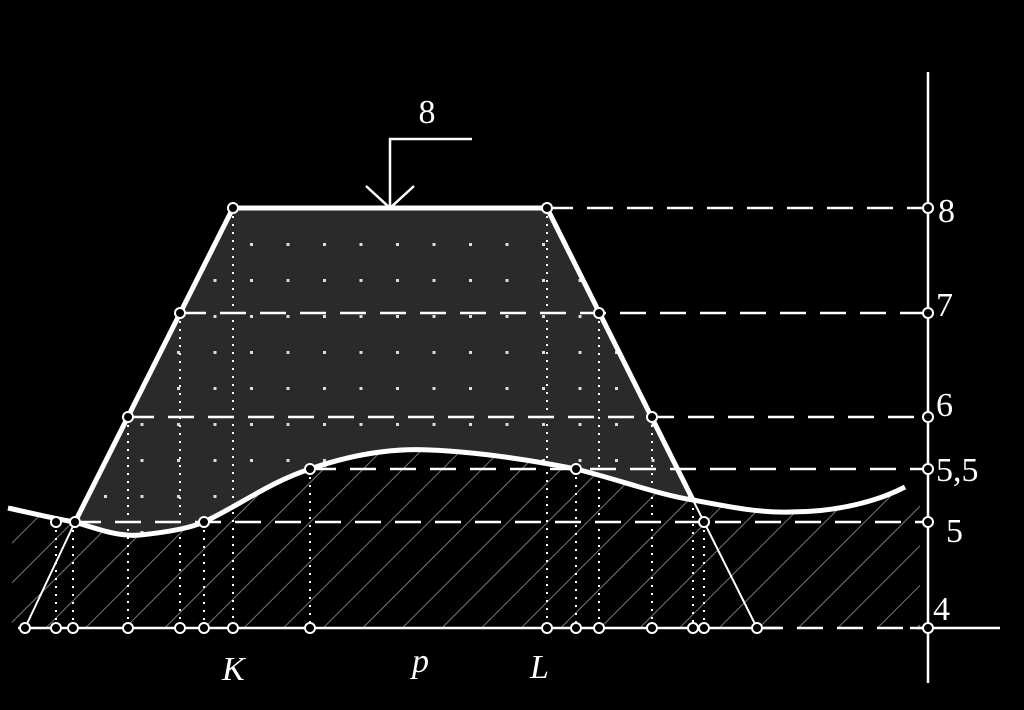  Describe the element at coordinates (944, 405) in the screenshot. I see `level-label: 6` at that location.